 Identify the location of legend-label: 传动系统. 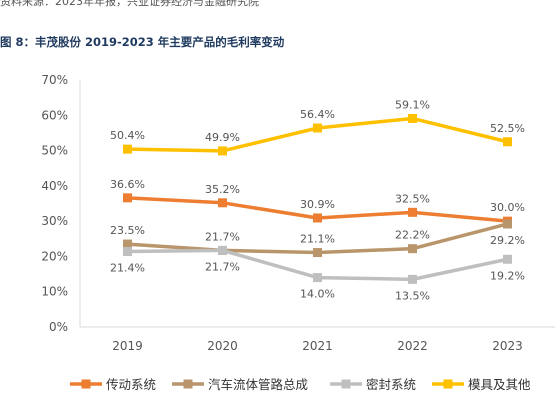
(131, 384).